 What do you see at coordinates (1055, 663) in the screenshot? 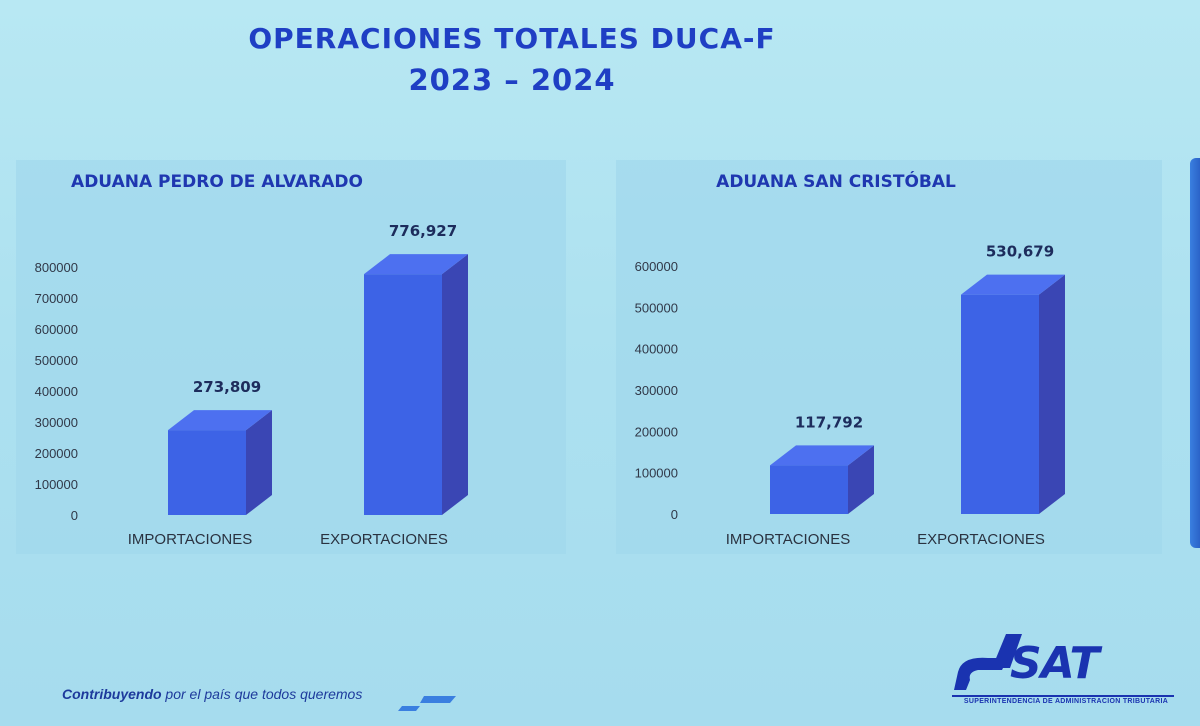
I see `sat-logo-text: SAT` at bounding box center [1055, 663].